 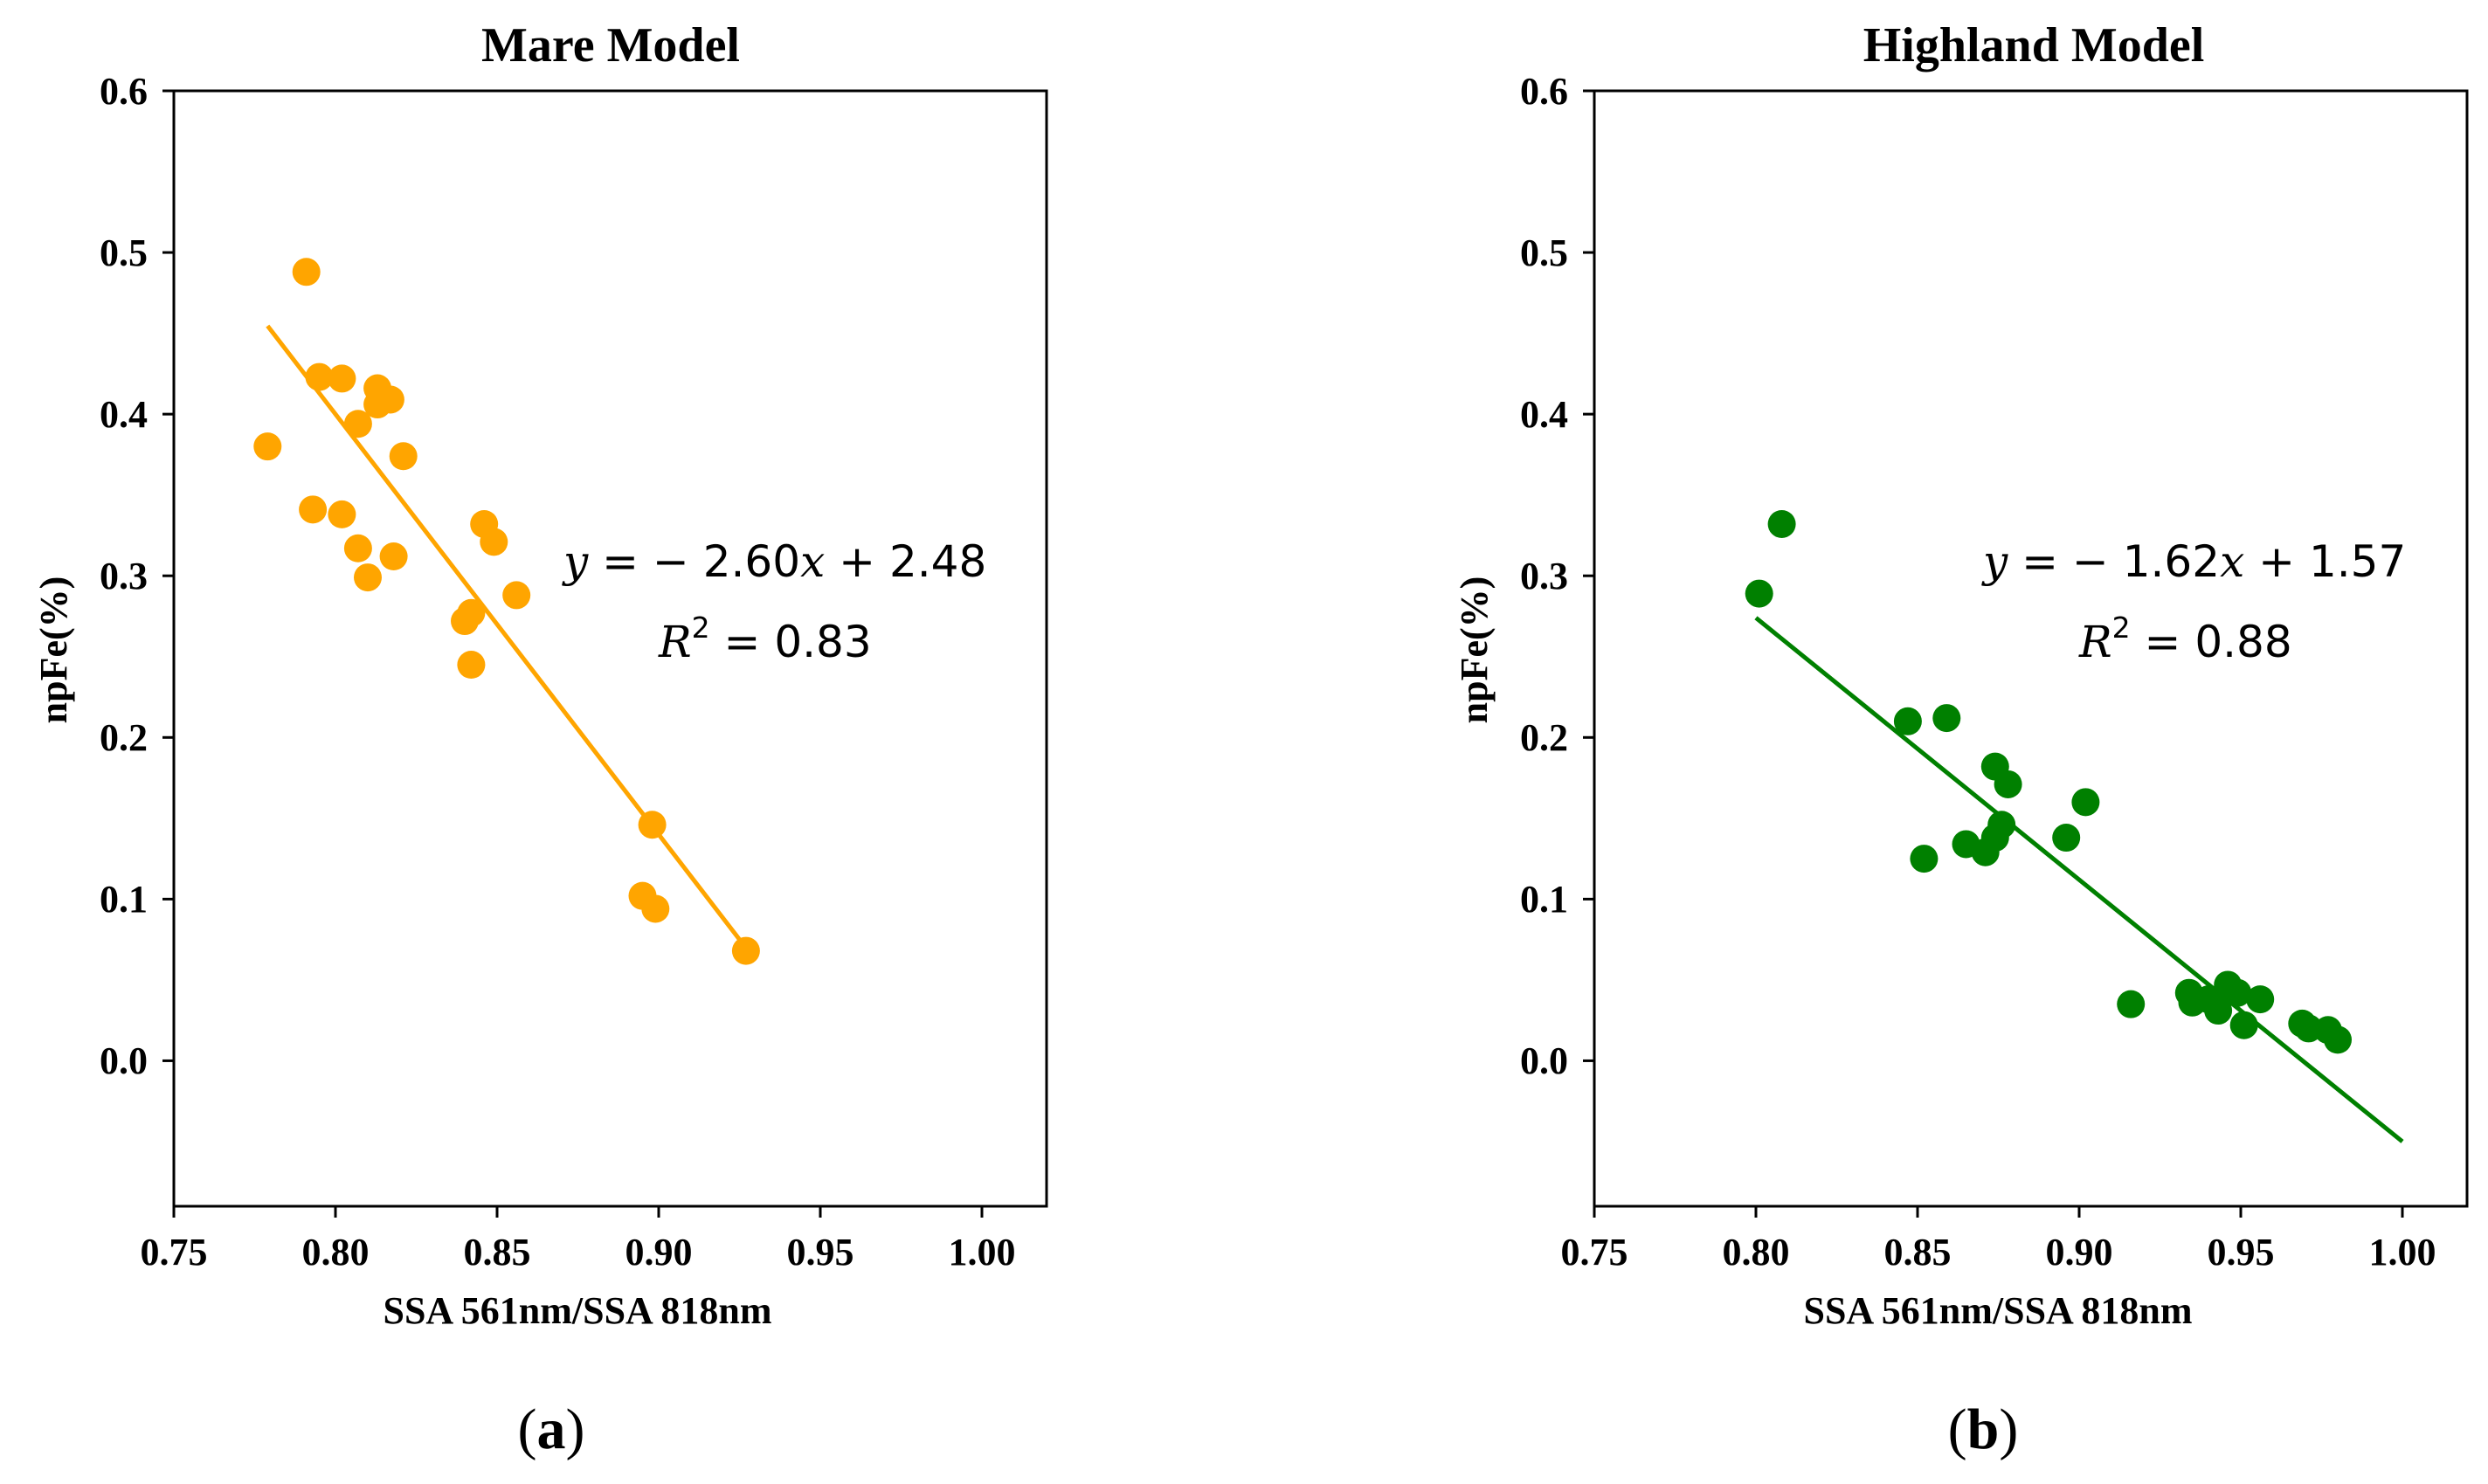 I want to click on panel-letter: b, so click(x=1984, y=1429).